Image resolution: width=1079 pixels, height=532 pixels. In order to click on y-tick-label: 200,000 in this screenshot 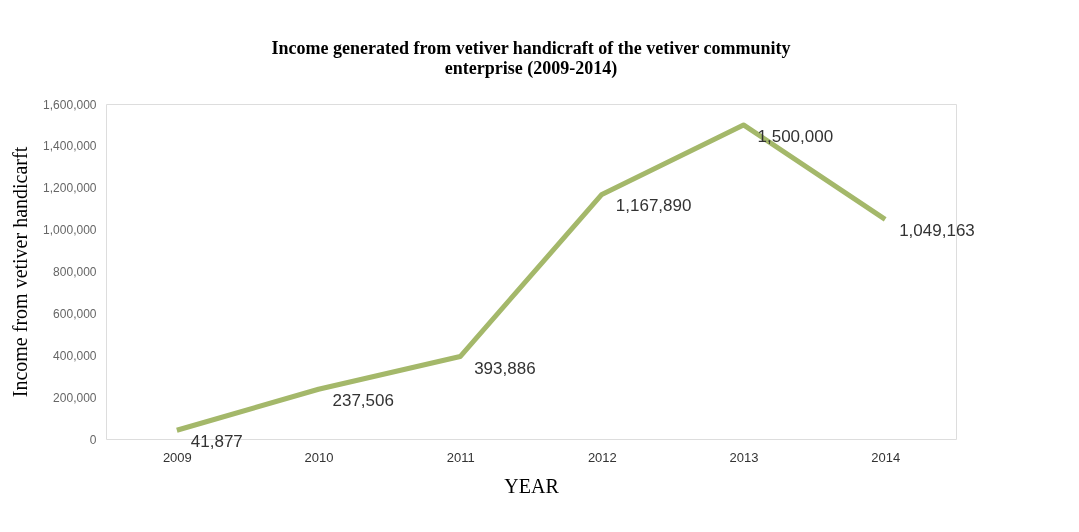, I will do `click(75, 397)`.